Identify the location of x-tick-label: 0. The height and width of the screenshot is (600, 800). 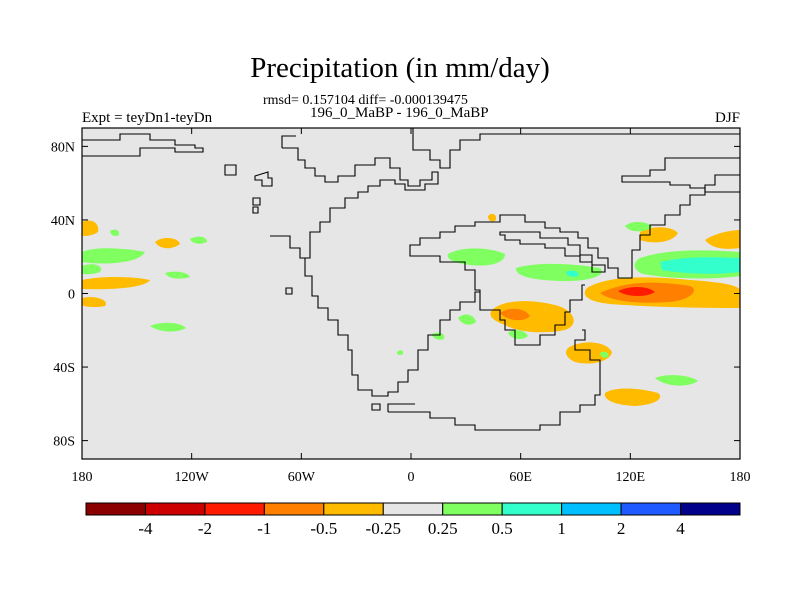
(411, 477).